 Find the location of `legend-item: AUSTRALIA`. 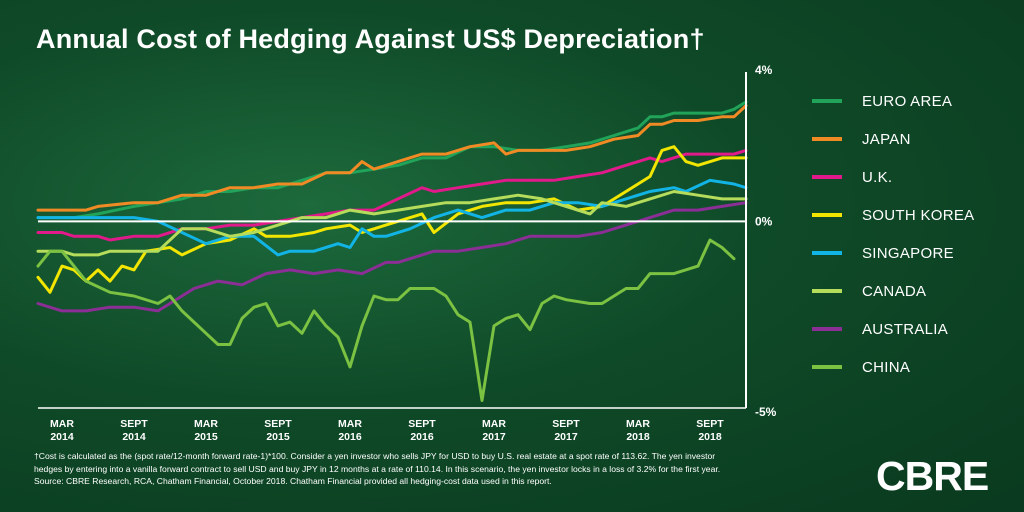

legend-item: AUSTRALIA is located at coordinates (912, 329).